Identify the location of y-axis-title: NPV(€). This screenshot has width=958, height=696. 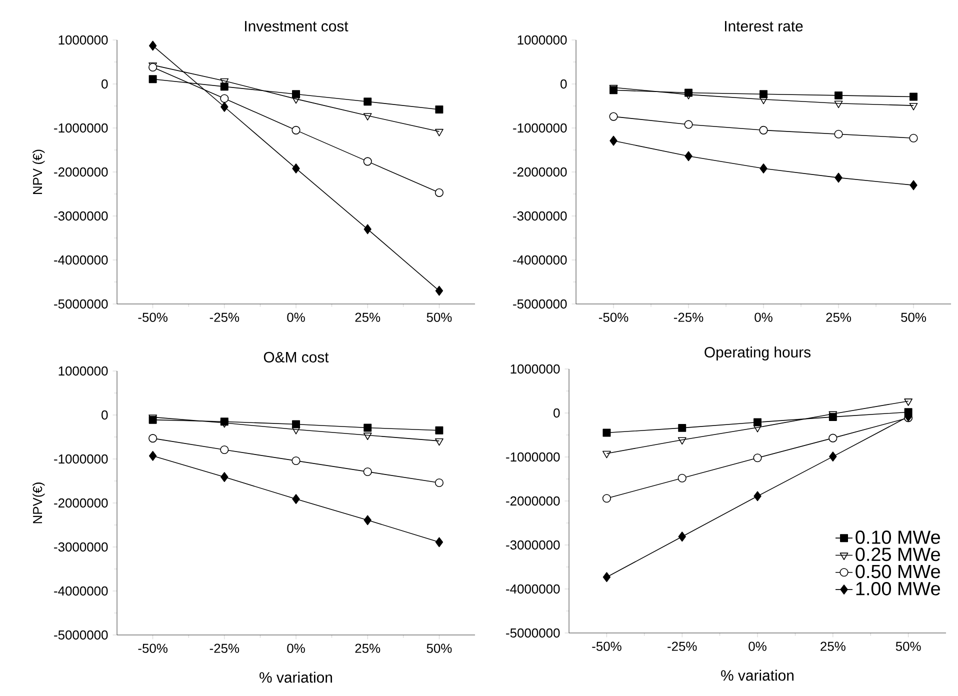
(38, 503).